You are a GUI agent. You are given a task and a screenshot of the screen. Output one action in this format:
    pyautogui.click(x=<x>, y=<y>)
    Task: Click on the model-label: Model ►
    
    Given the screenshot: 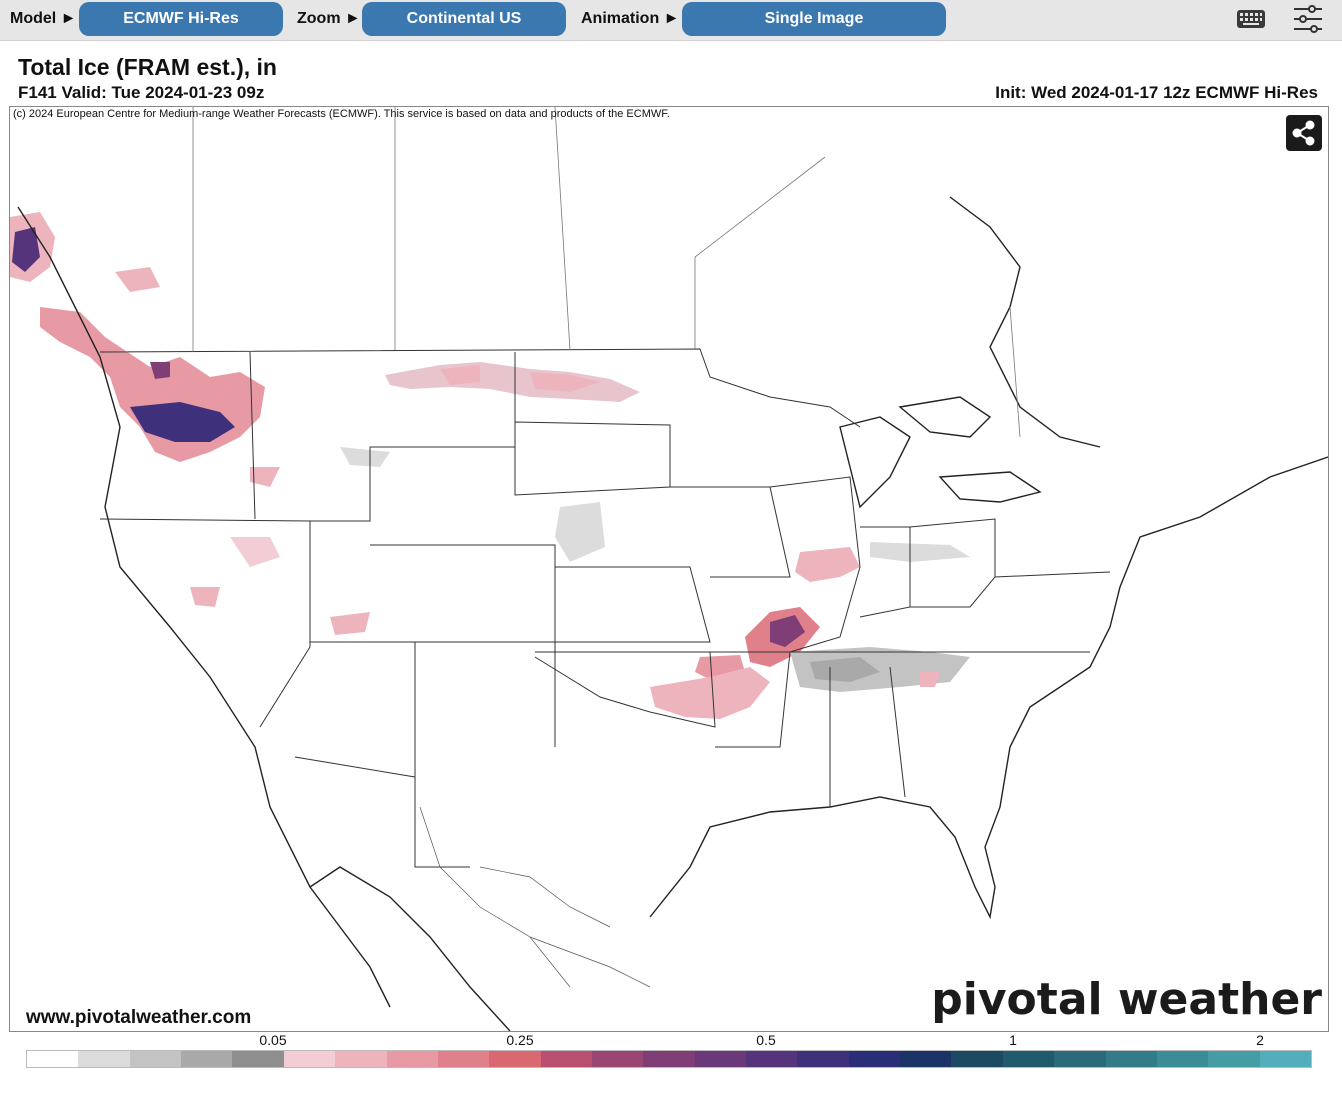 What is the action you would take?
    pyautogui.click(x=43, y=18)
    